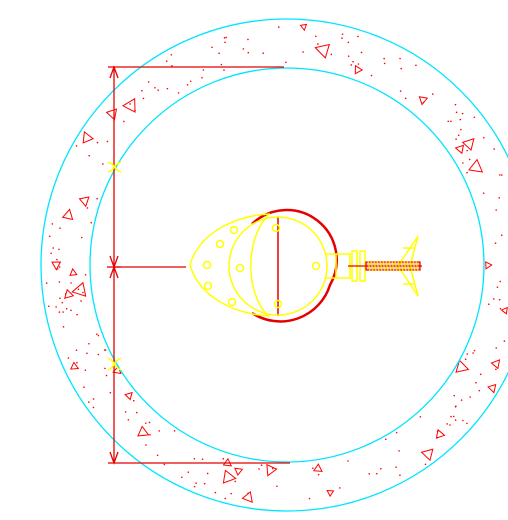  Describe the element at coordinates (114, 272) in the screenshot. I see `center-arrow-down` at that location.